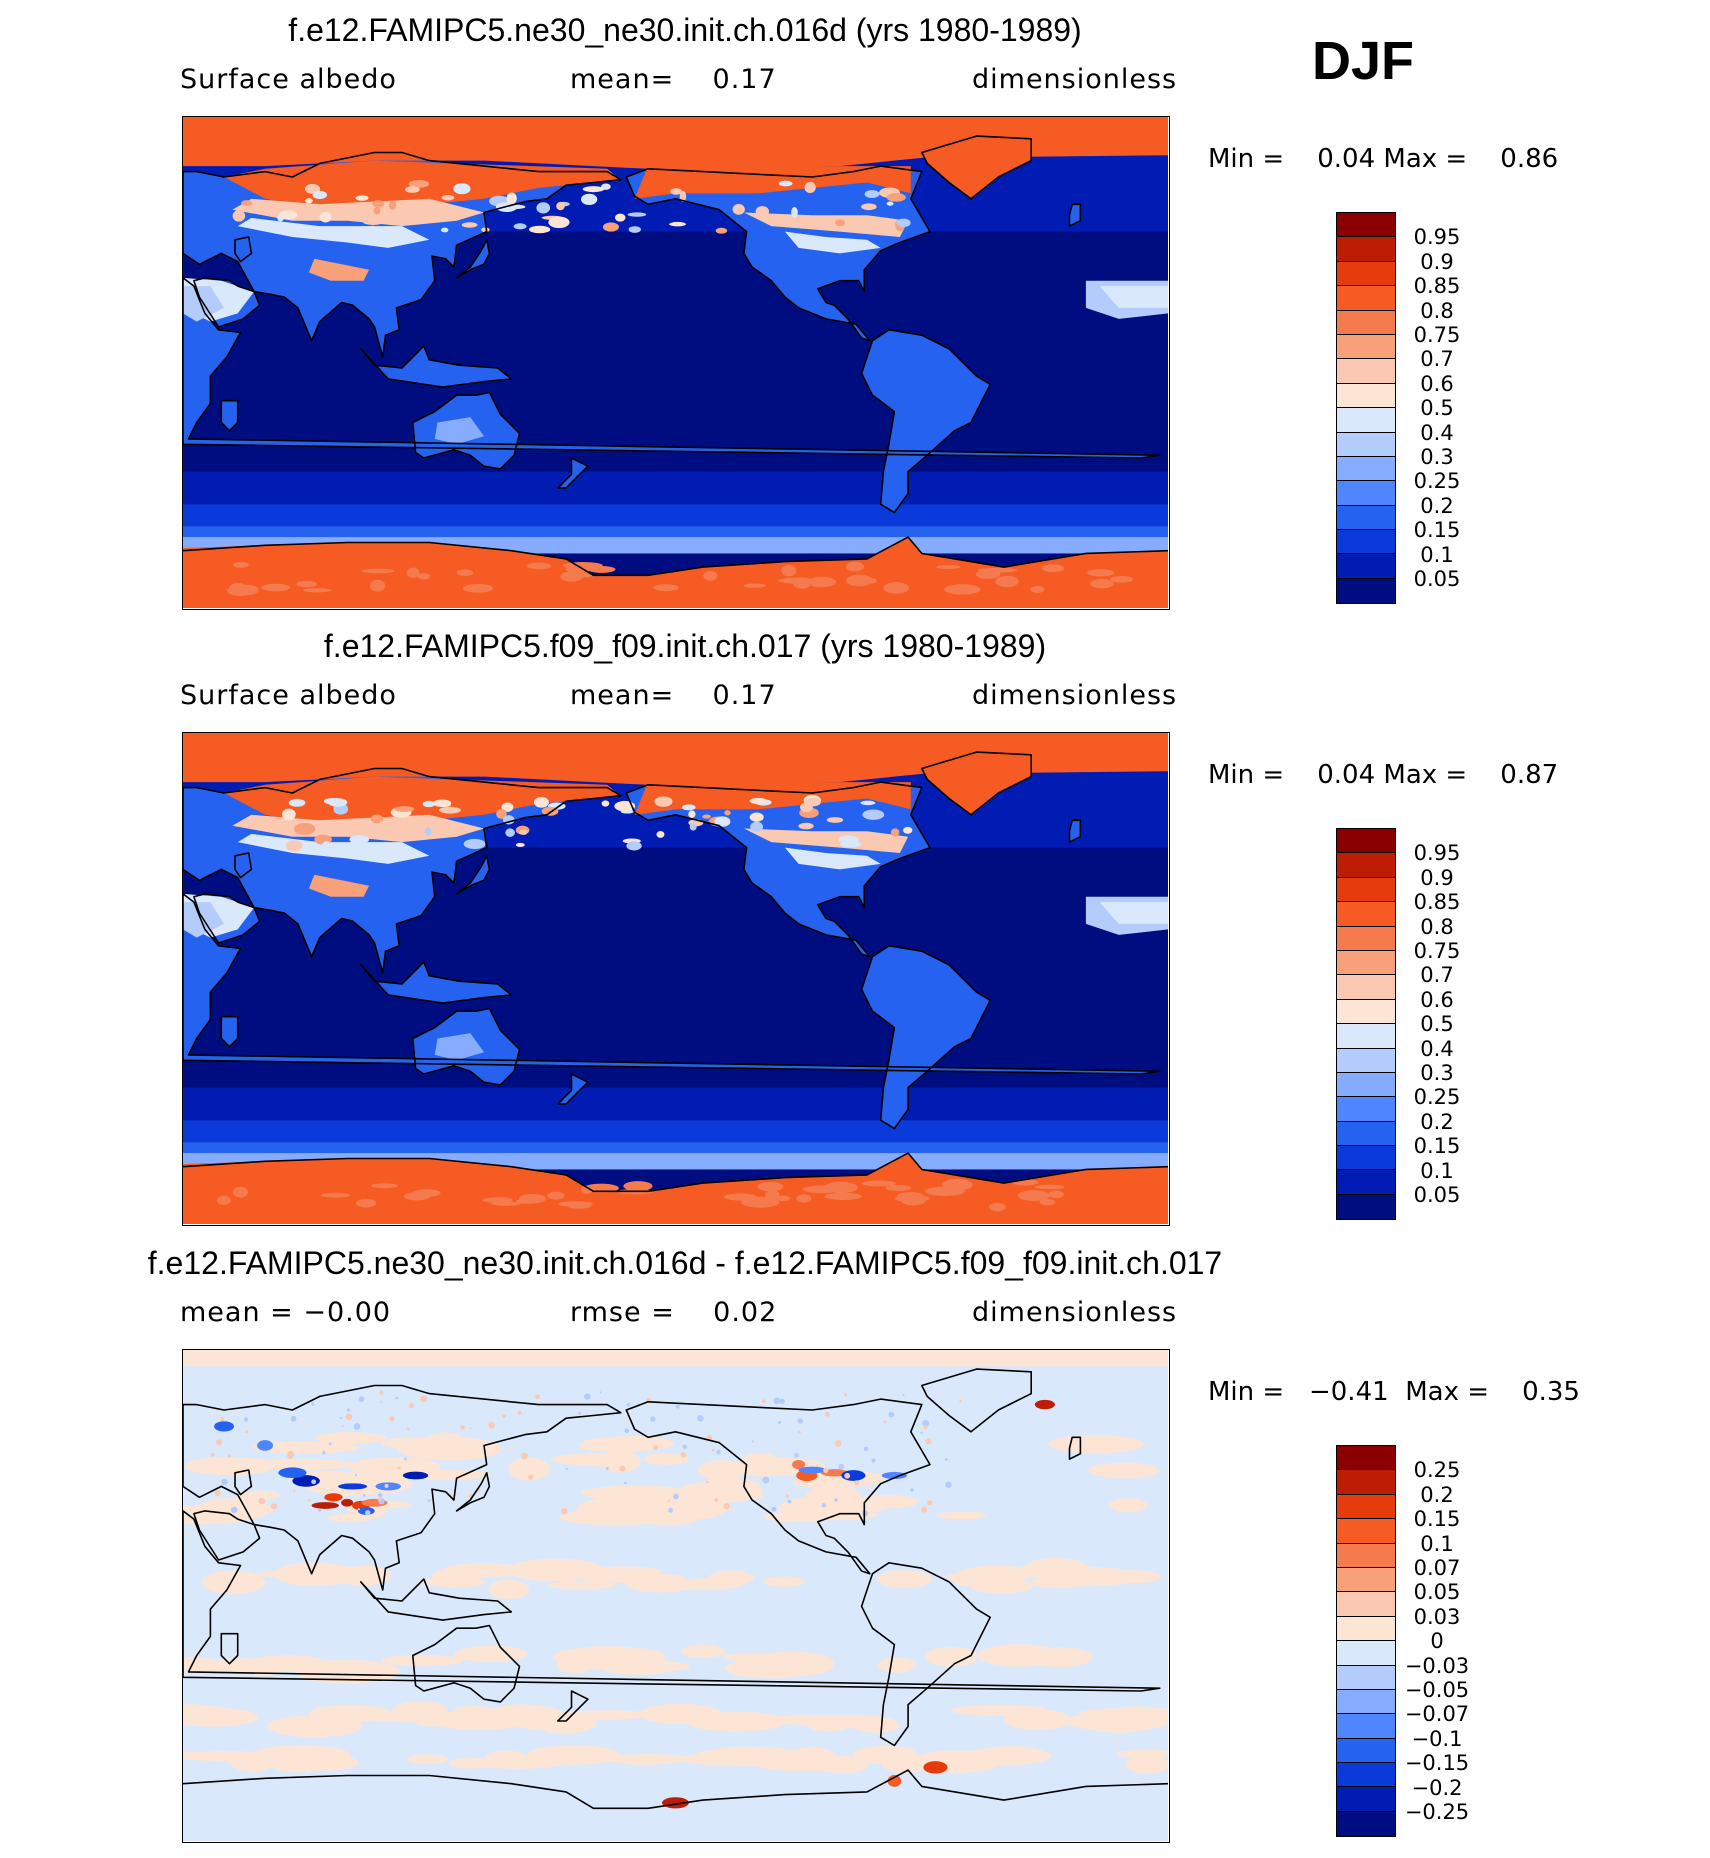 This screenshot has width=1710, height=1858. What do you see at coordinates (778, 253) in the screenshot?
I see `coastline-namerica` at bounding box center [778, 253].